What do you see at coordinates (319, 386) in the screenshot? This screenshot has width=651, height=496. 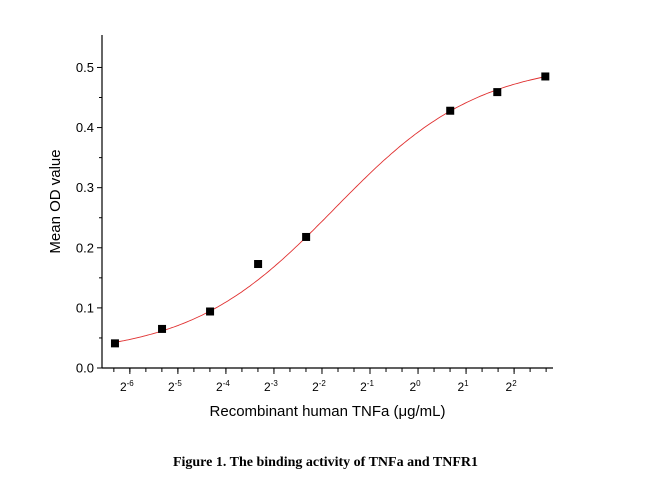 I see `x-tick-label: 2-2` at bounding box center [319, 386].